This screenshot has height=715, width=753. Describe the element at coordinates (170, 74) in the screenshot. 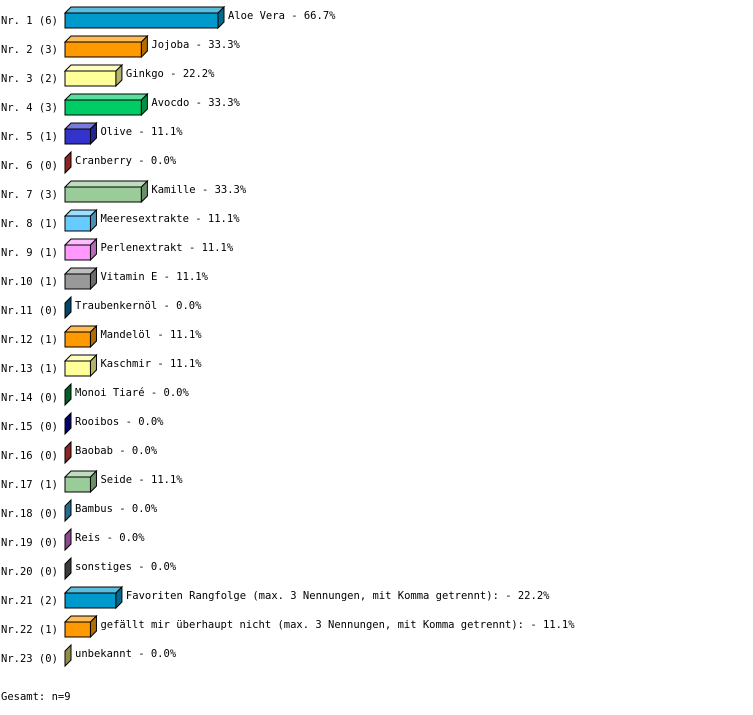

I see `bar-value-label: Ginkgo - 22.2%` at that location.